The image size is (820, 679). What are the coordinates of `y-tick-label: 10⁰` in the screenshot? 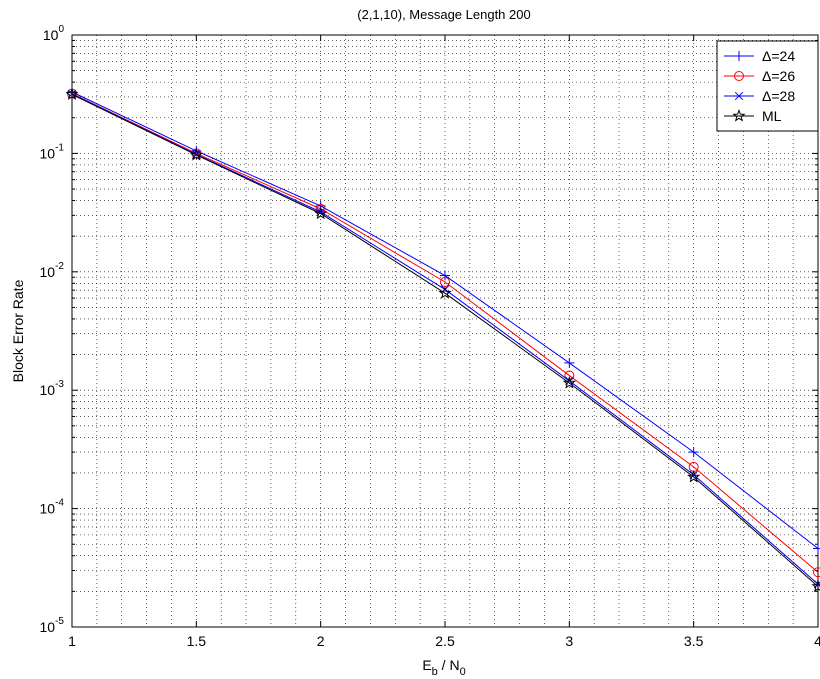 It's located at (54, 33).